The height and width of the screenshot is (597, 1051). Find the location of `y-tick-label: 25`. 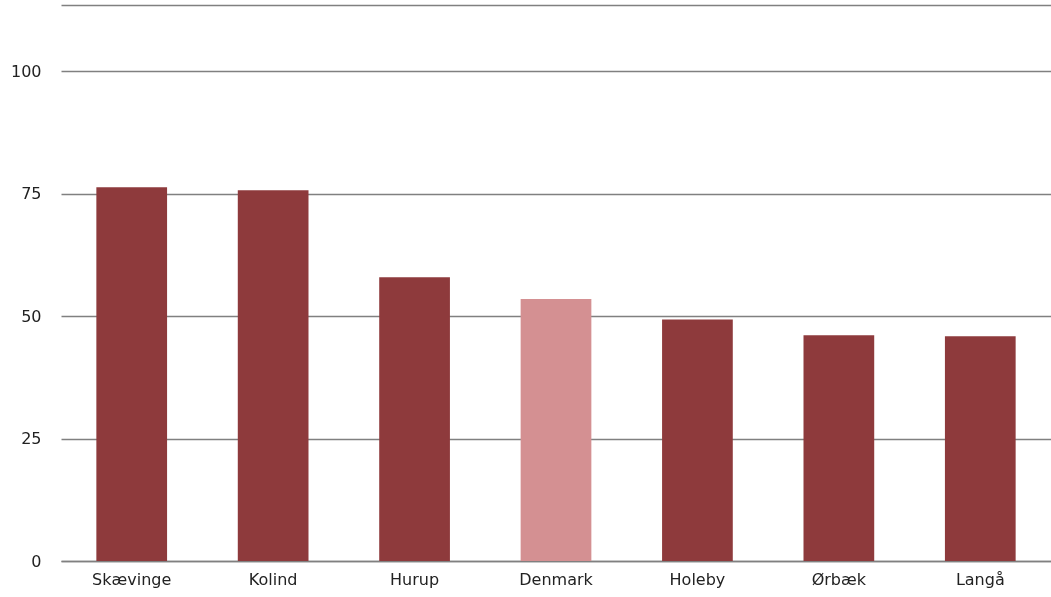

y-tick-label: 25 is located at coordinates (31, 439).